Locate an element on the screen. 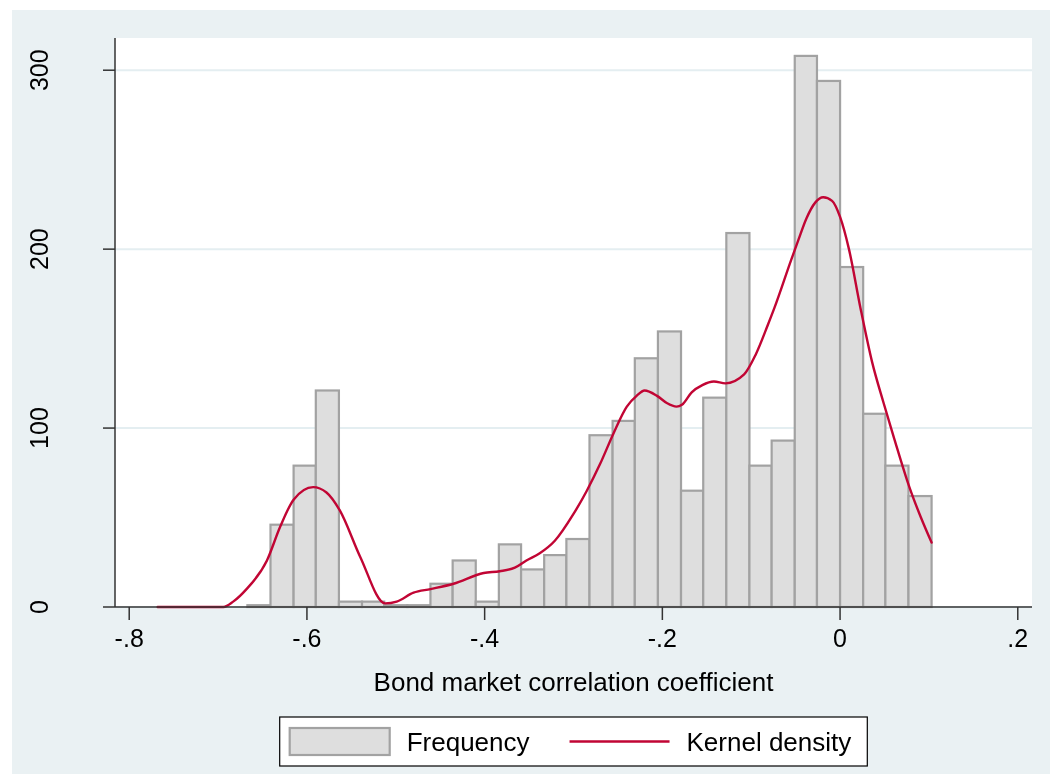  x-tick-label: .2 is located at coordinates (1018, 638).